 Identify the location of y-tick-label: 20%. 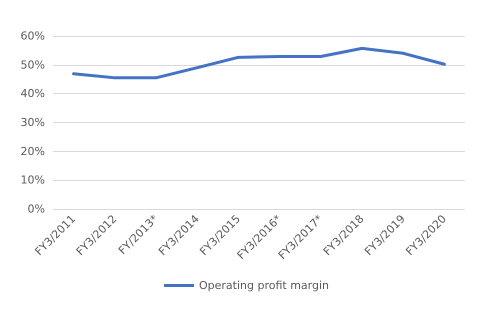
(32, 151).